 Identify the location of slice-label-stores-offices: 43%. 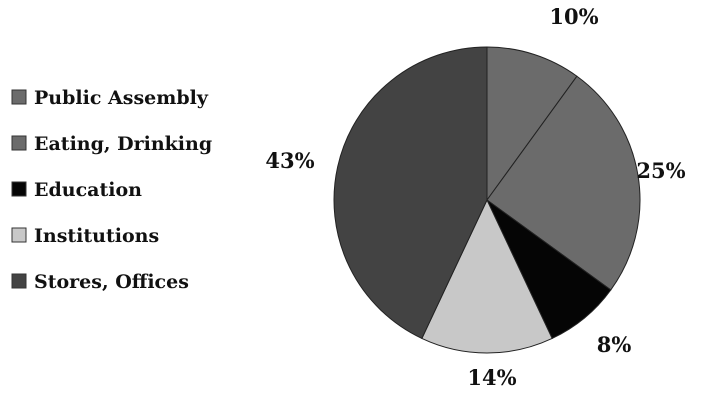
(289, 160).